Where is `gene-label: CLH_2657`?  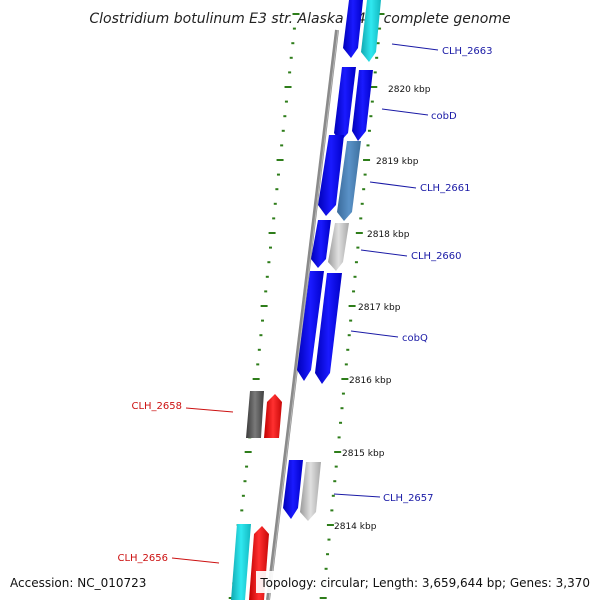
gene-label: CLH_2657 is located at coordinates (408, 498).